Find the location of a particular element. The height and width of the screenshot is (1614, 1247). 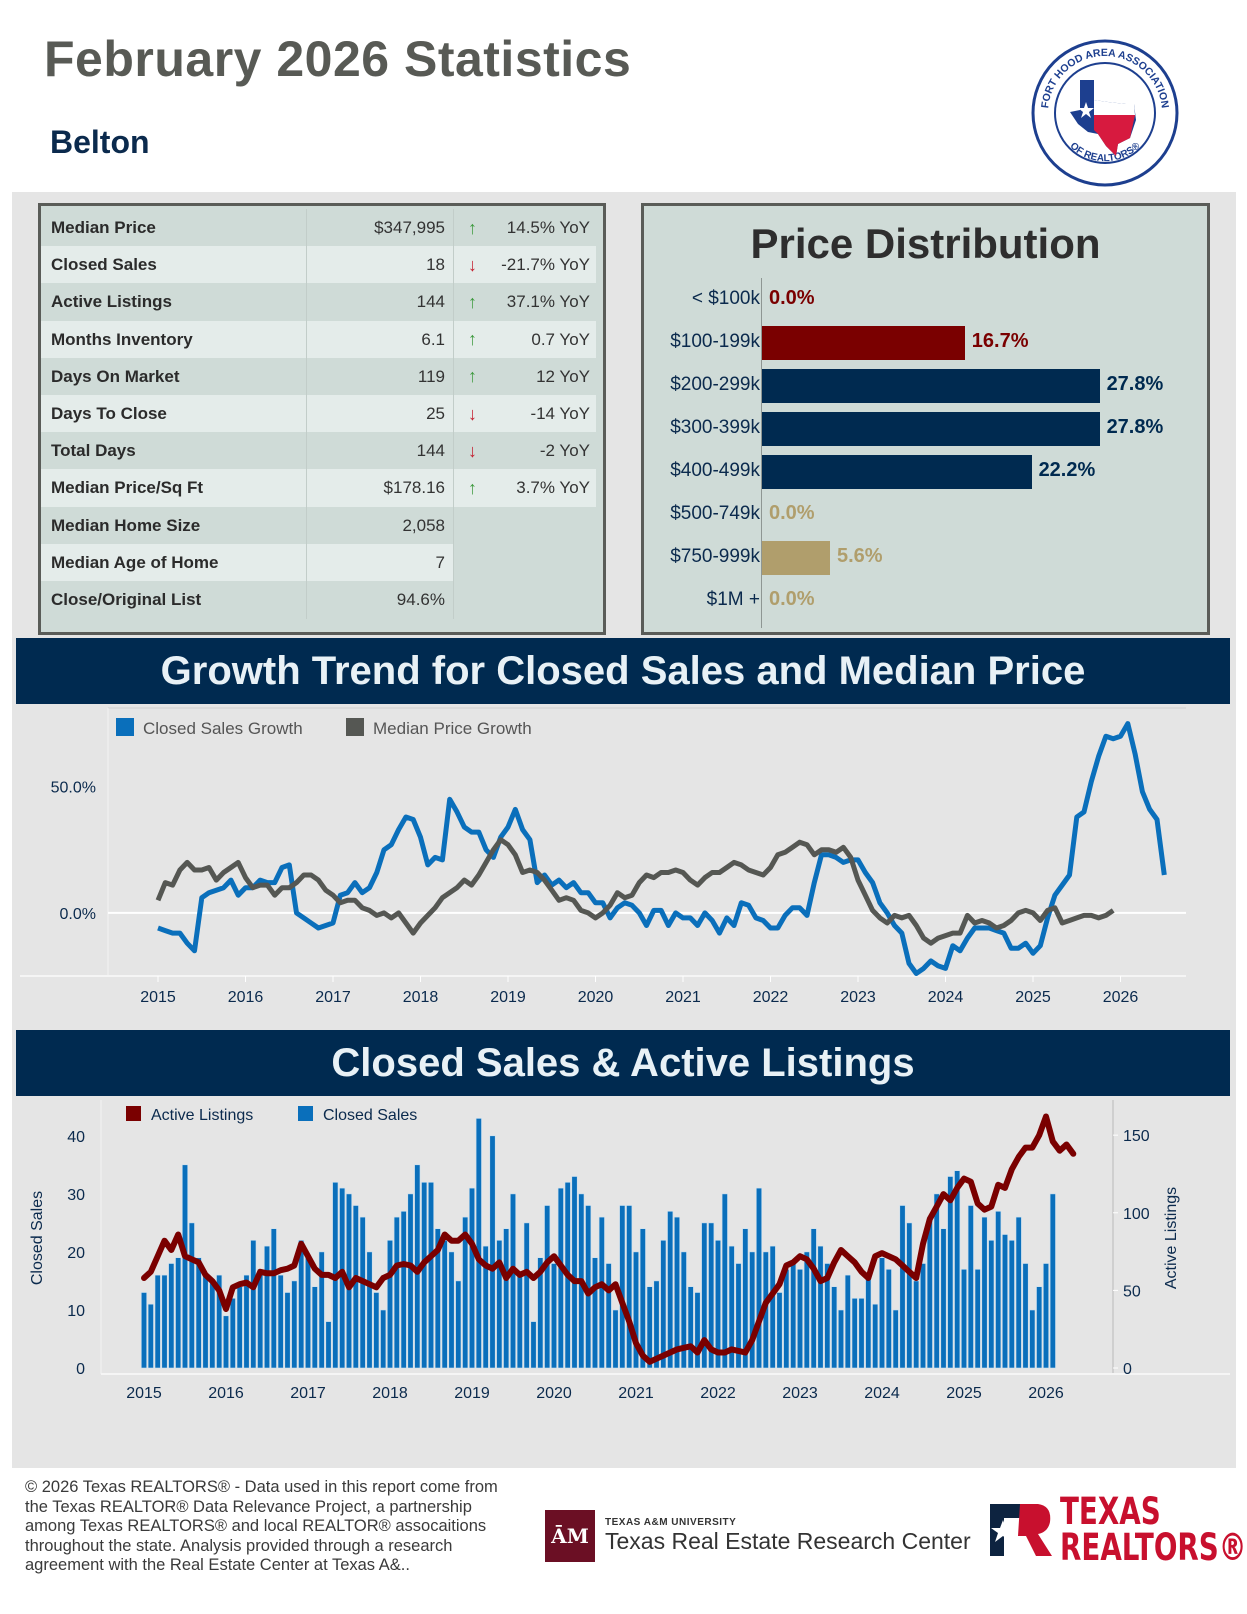

sales-x-tick: 2024 is located at coordinates (882, 1393).